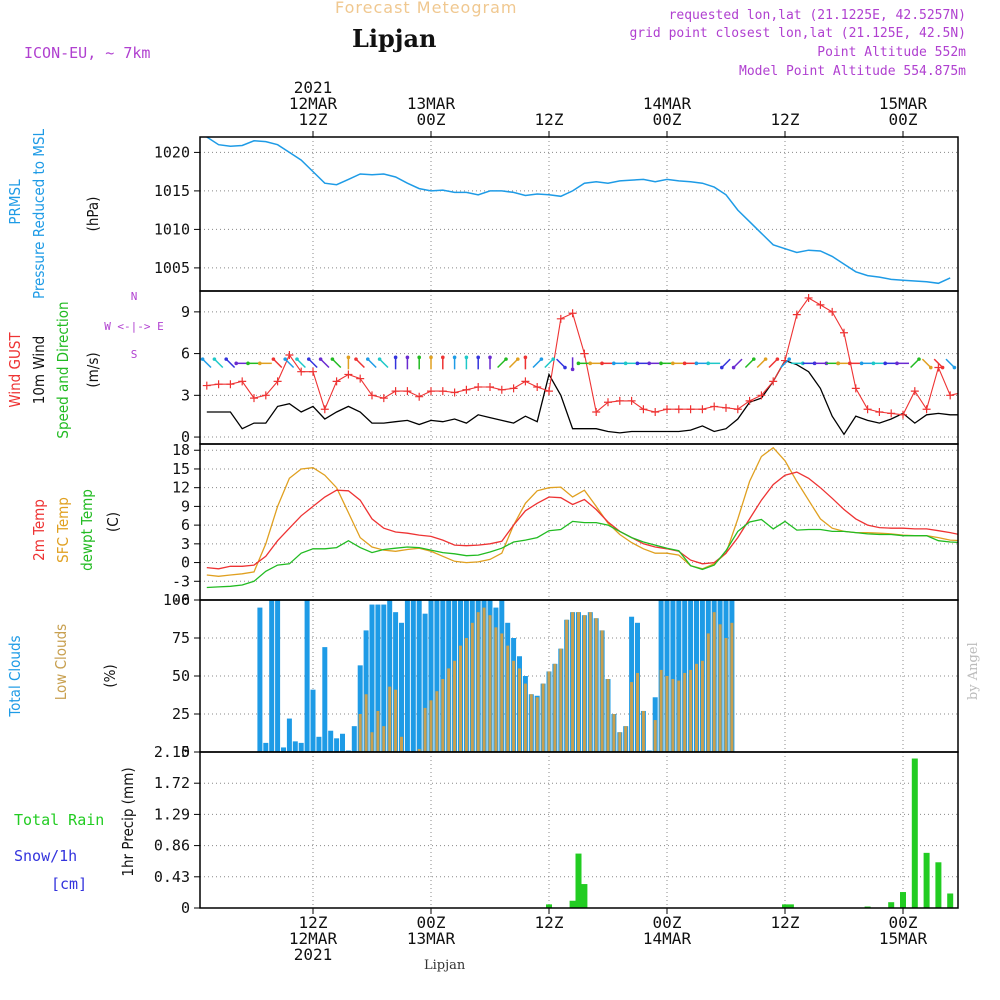 This screenshot has height=1000, width=1000. What do you see at coordinates (431, 119) in the screenshot?
I see `top-time-label: 00Z` at bounding box center [431, 119].